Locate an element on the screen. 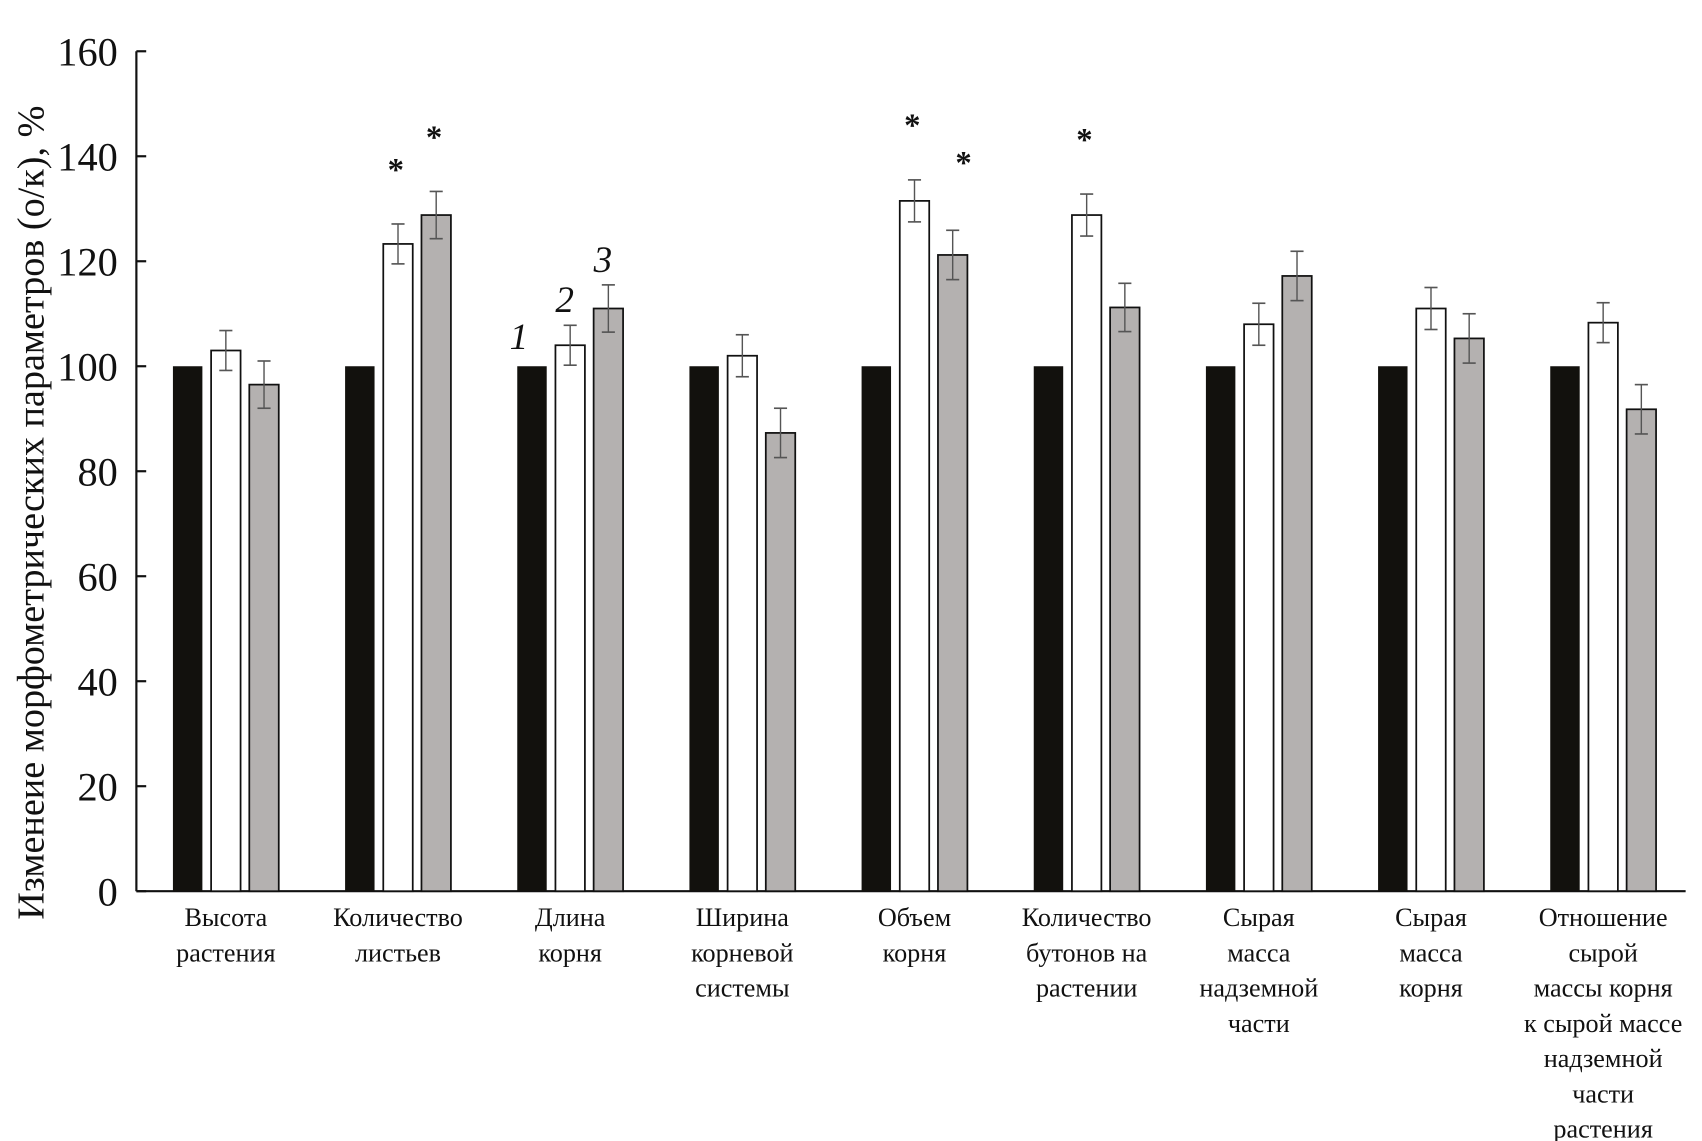  x-category-label: корневой is located at coordinates (742, 952).